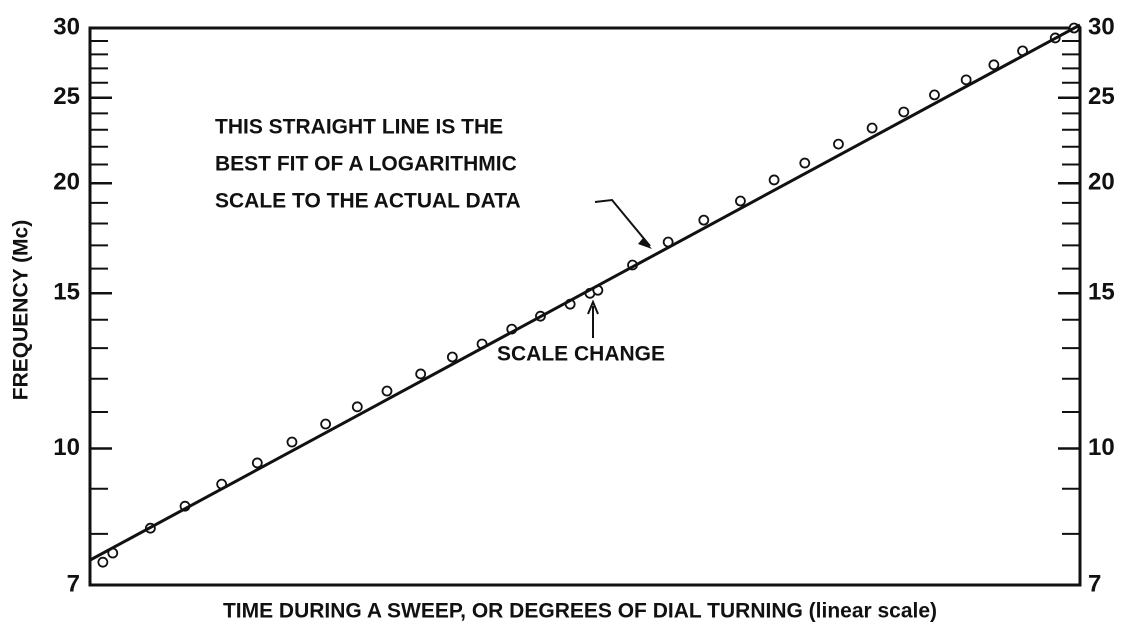 This screenshot has width=1124, height=631. Describe the element at coordinates (66, 292) in the screenshot. I see `y-tick-label: 15` at that location.